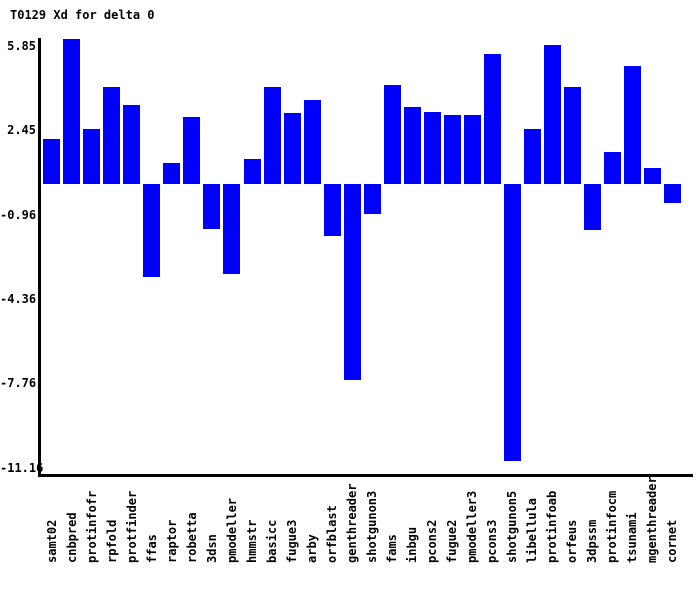  What do you see at coordinates (412, 145) in the screenshot?
I see `bar-inbgu` at bounding box center [412, 145].